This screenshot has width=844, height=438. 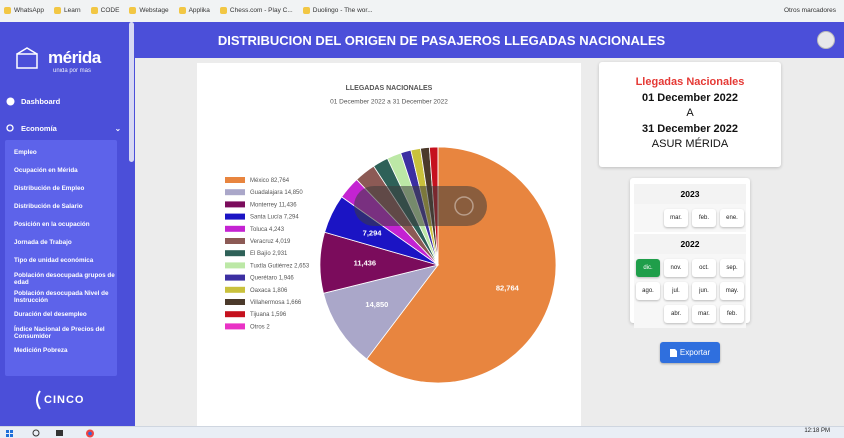 I want to click on legend-value: 7,294, so click(x=292, y=217).